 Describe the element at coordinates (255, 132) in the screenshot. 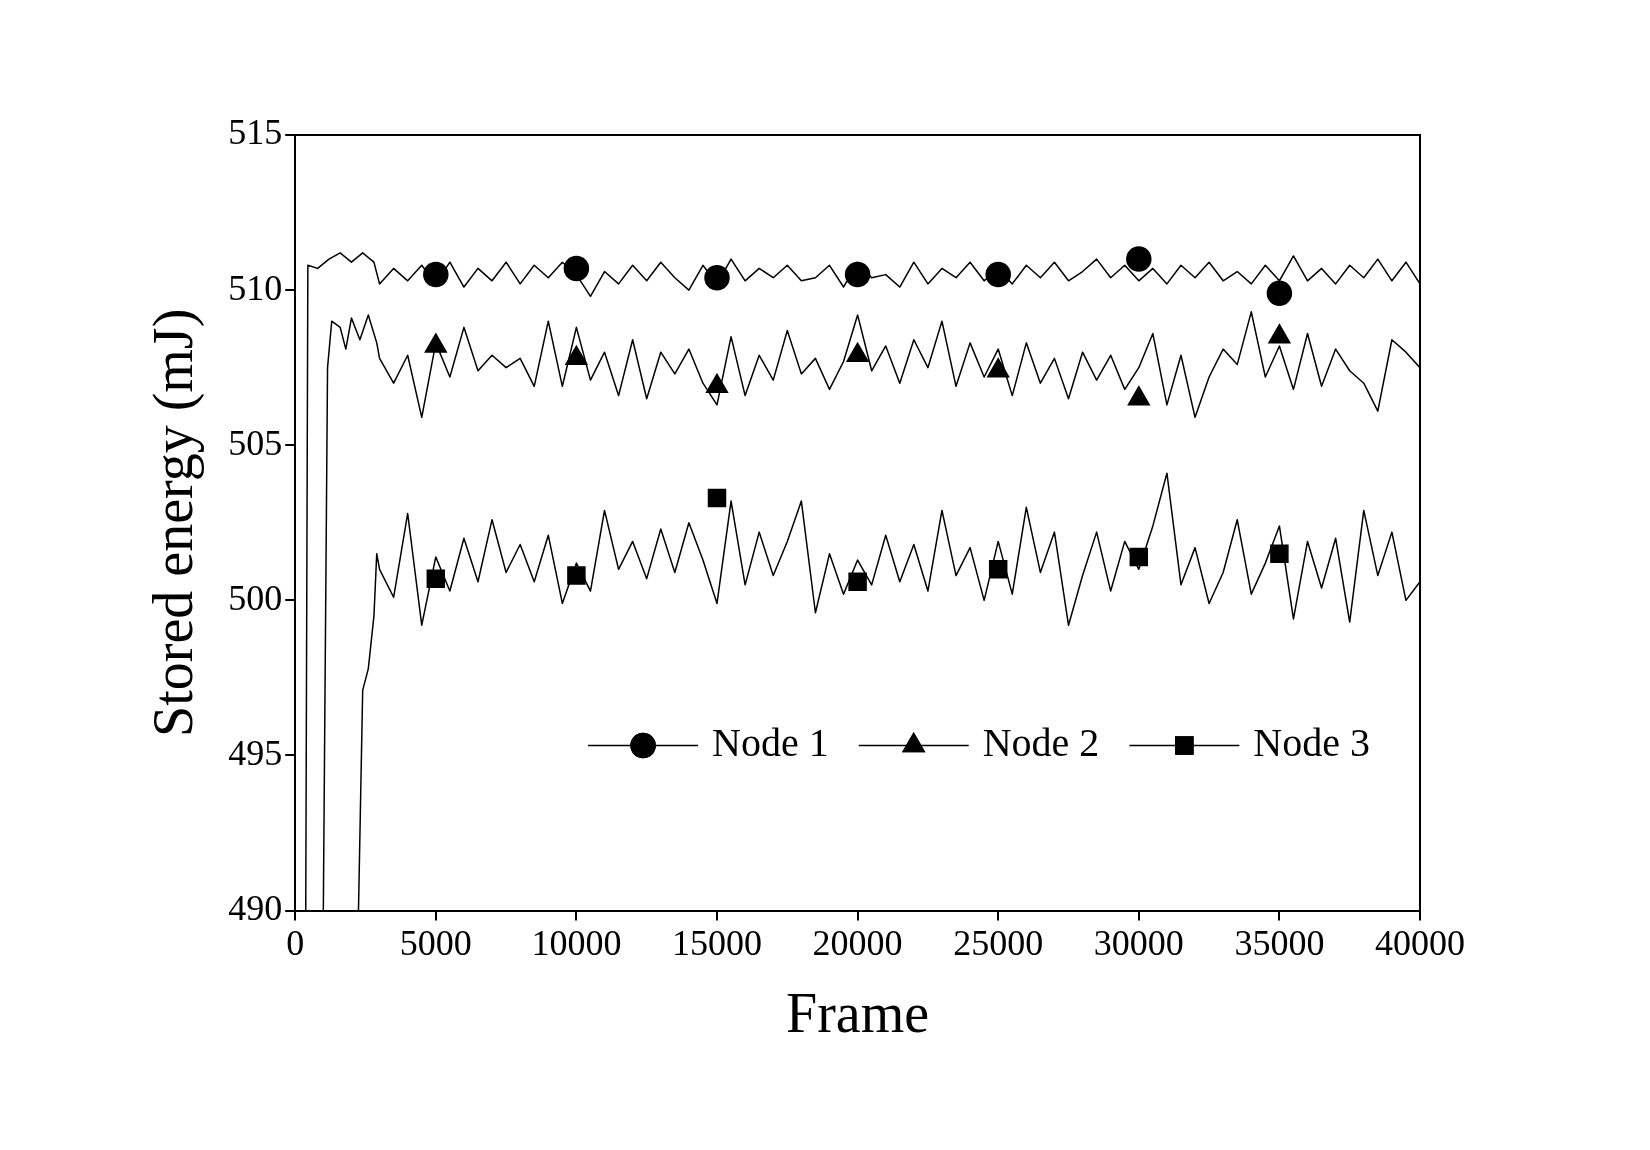

I see `y-tick-label: 515` at that location.